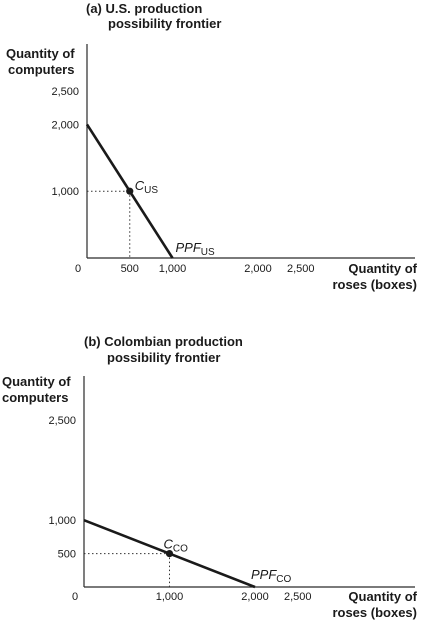  Describe the element at coordinates (258, 269) in the screenshot. I see `panel-a-x-tick-label: 2,000` at that location.